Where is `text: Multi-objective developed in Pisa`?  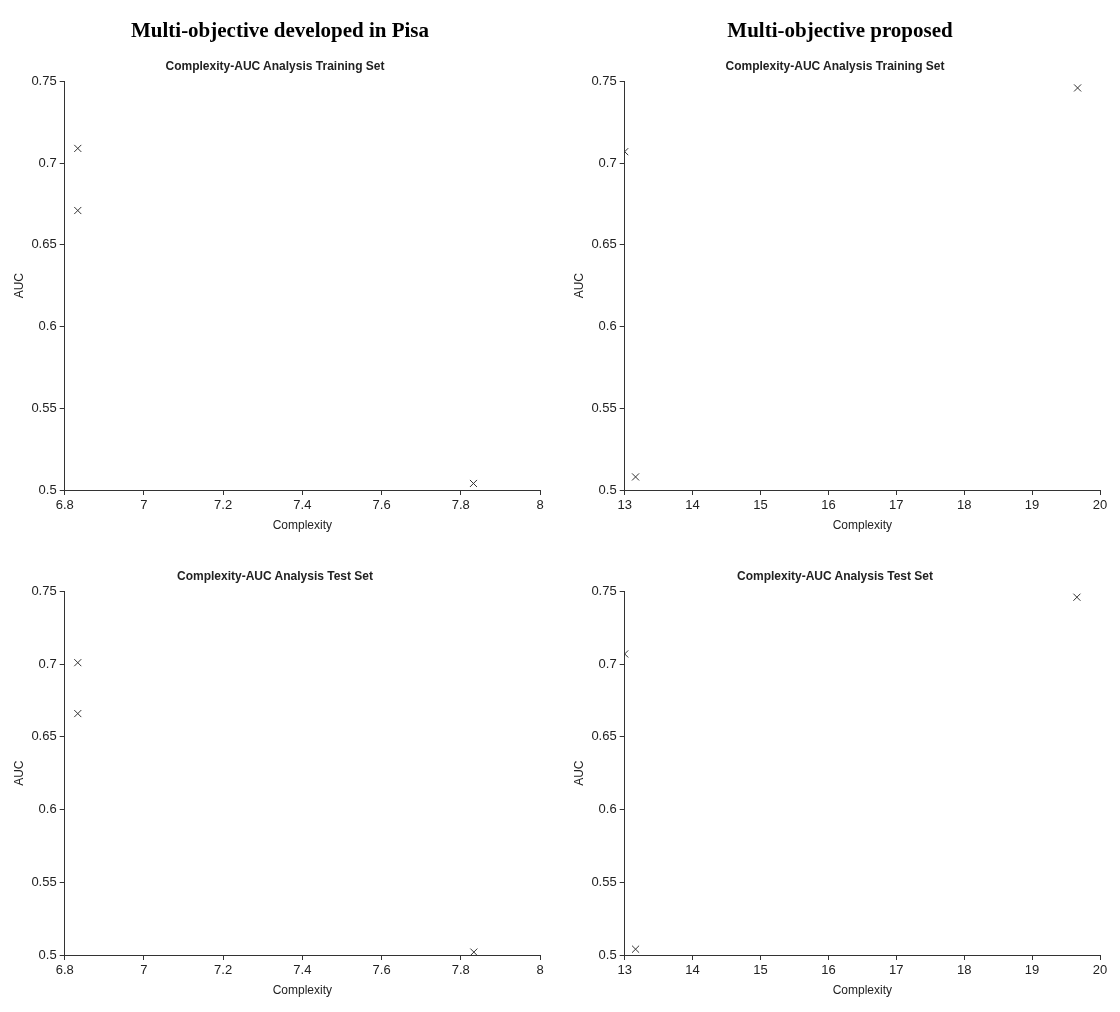
text: Multi-objective developed in Pisa is located at coordinates (280, 30).